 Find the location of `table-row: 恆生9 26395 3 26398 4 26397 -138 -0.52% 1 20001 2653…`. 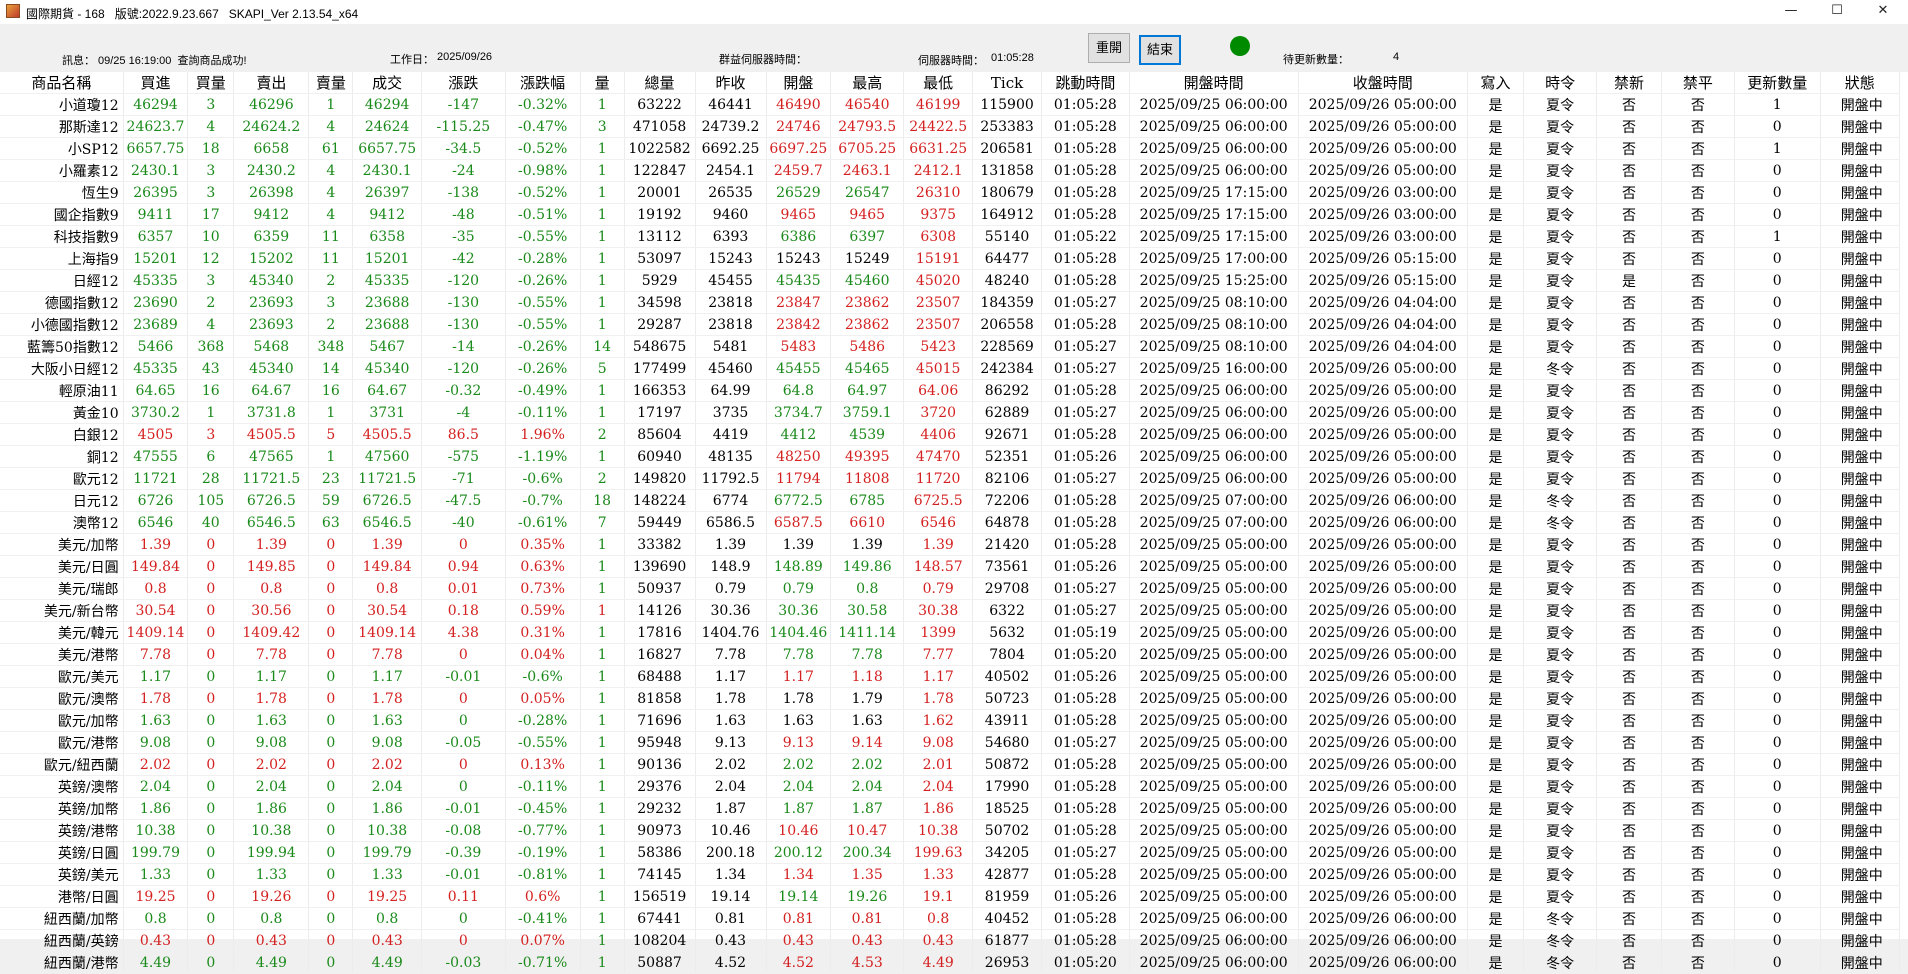

table-row: 恆生9 26395 3 26398 4 26397 -138 -0.52% 1 20001 2653… is located at coordinates (950, 192).